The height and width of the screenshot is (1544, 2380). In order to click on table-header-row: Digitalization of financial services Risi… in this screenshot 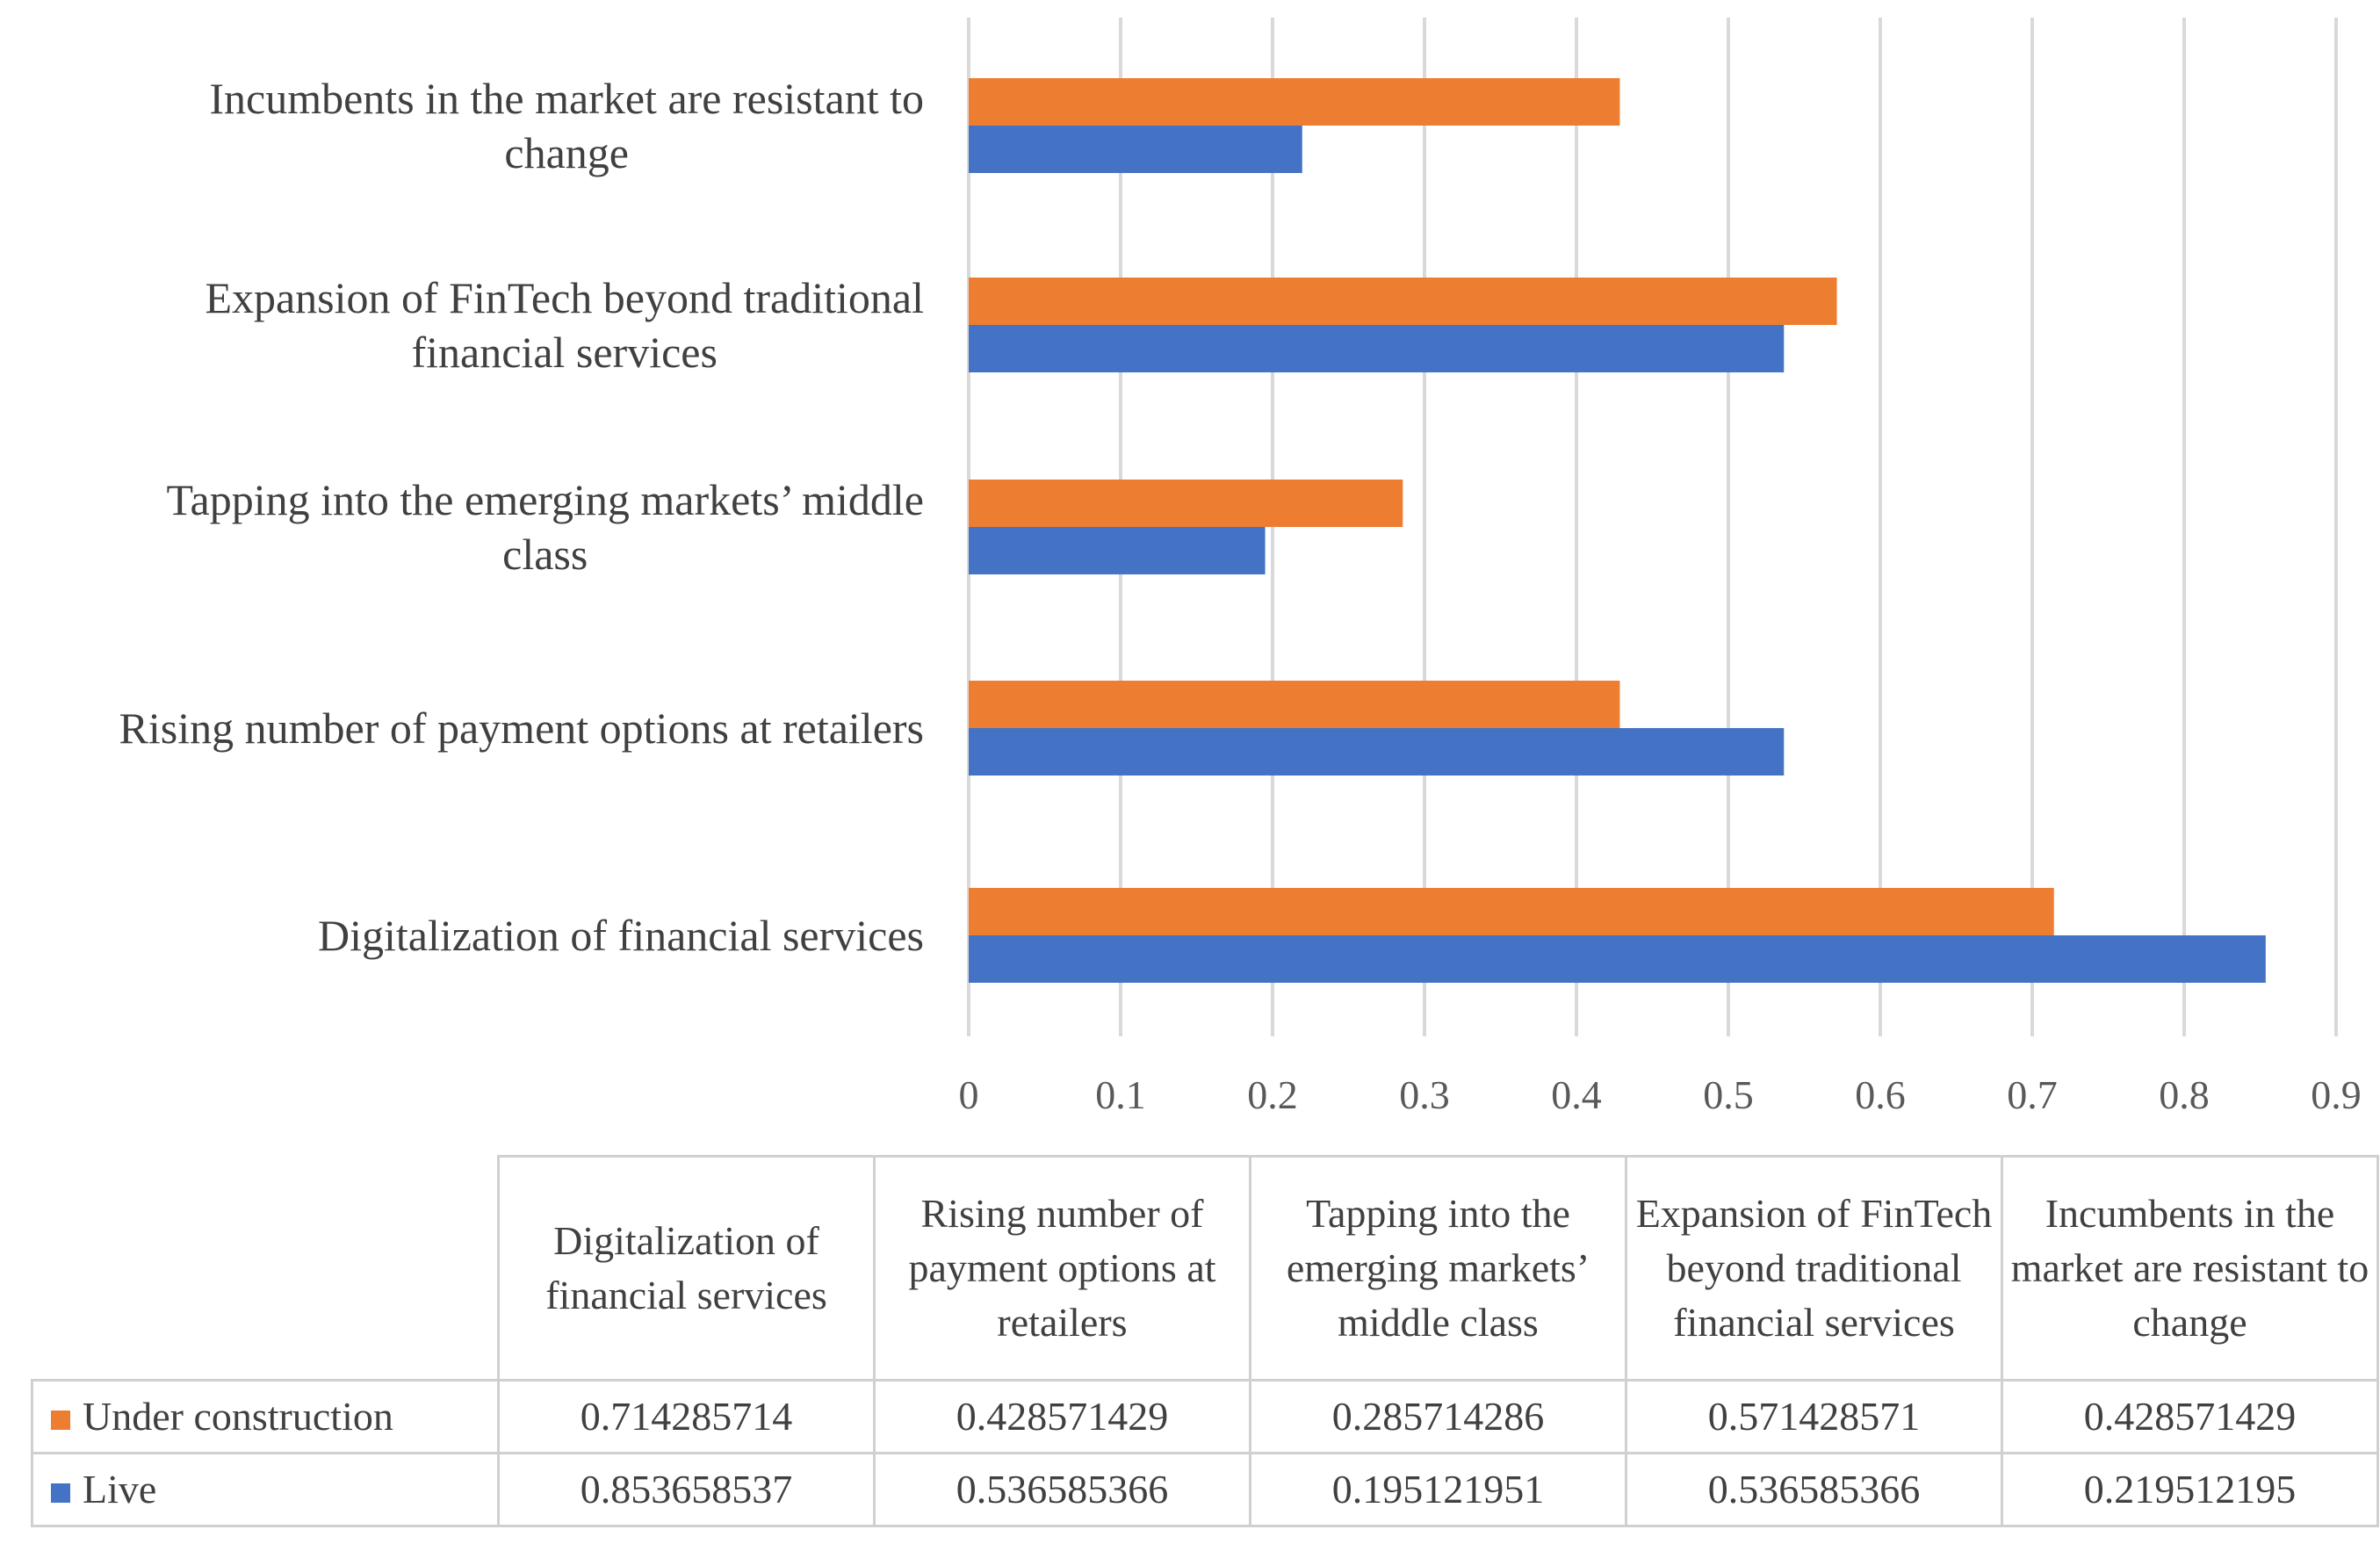, I will do `click(1205, 1269)`.